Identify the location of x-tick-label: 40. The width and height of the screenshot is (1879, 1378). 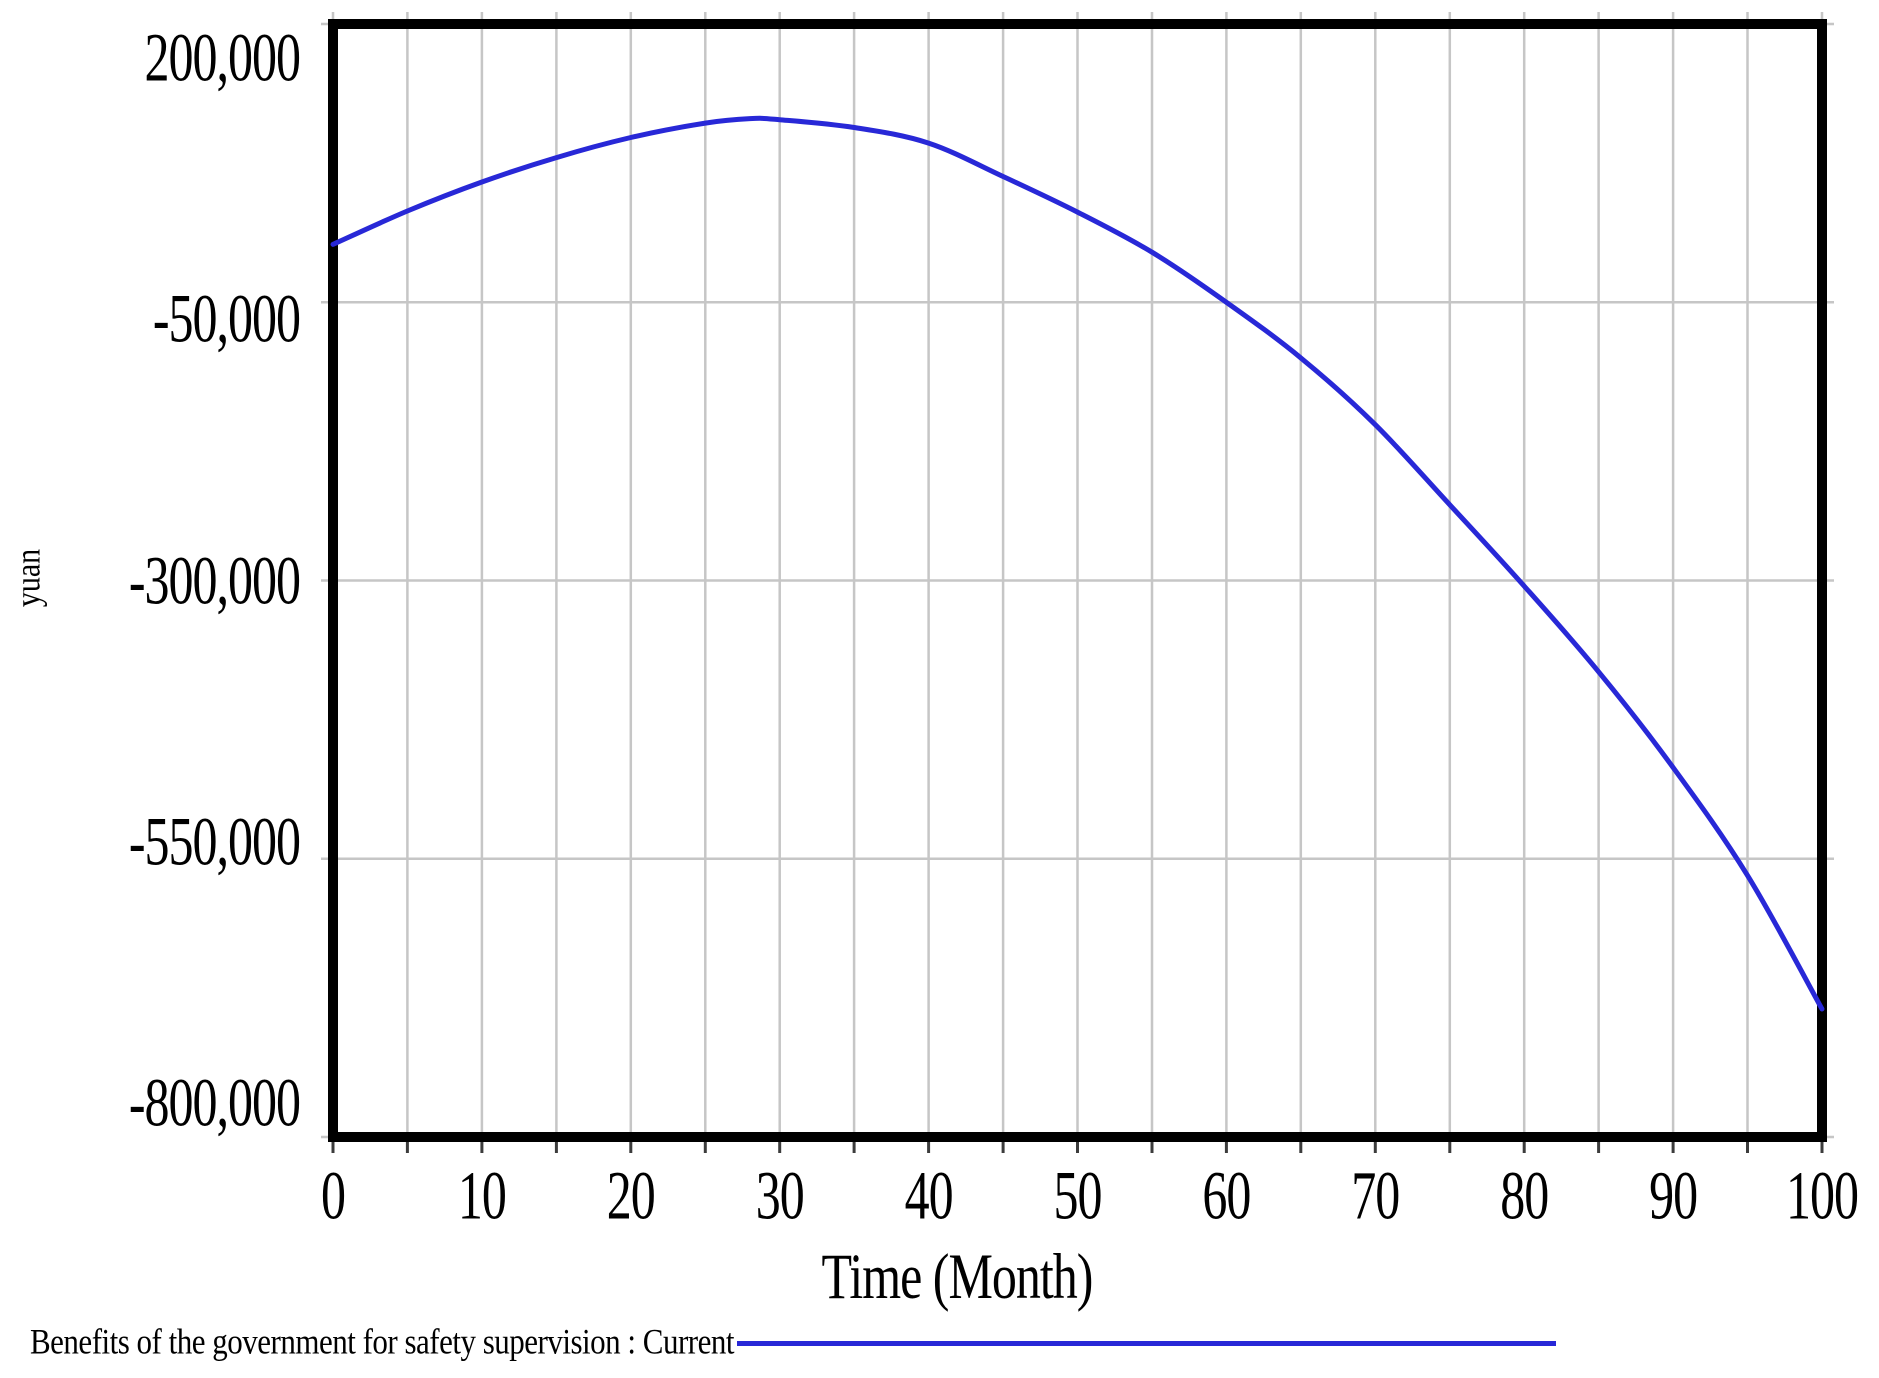
(929, 1195).